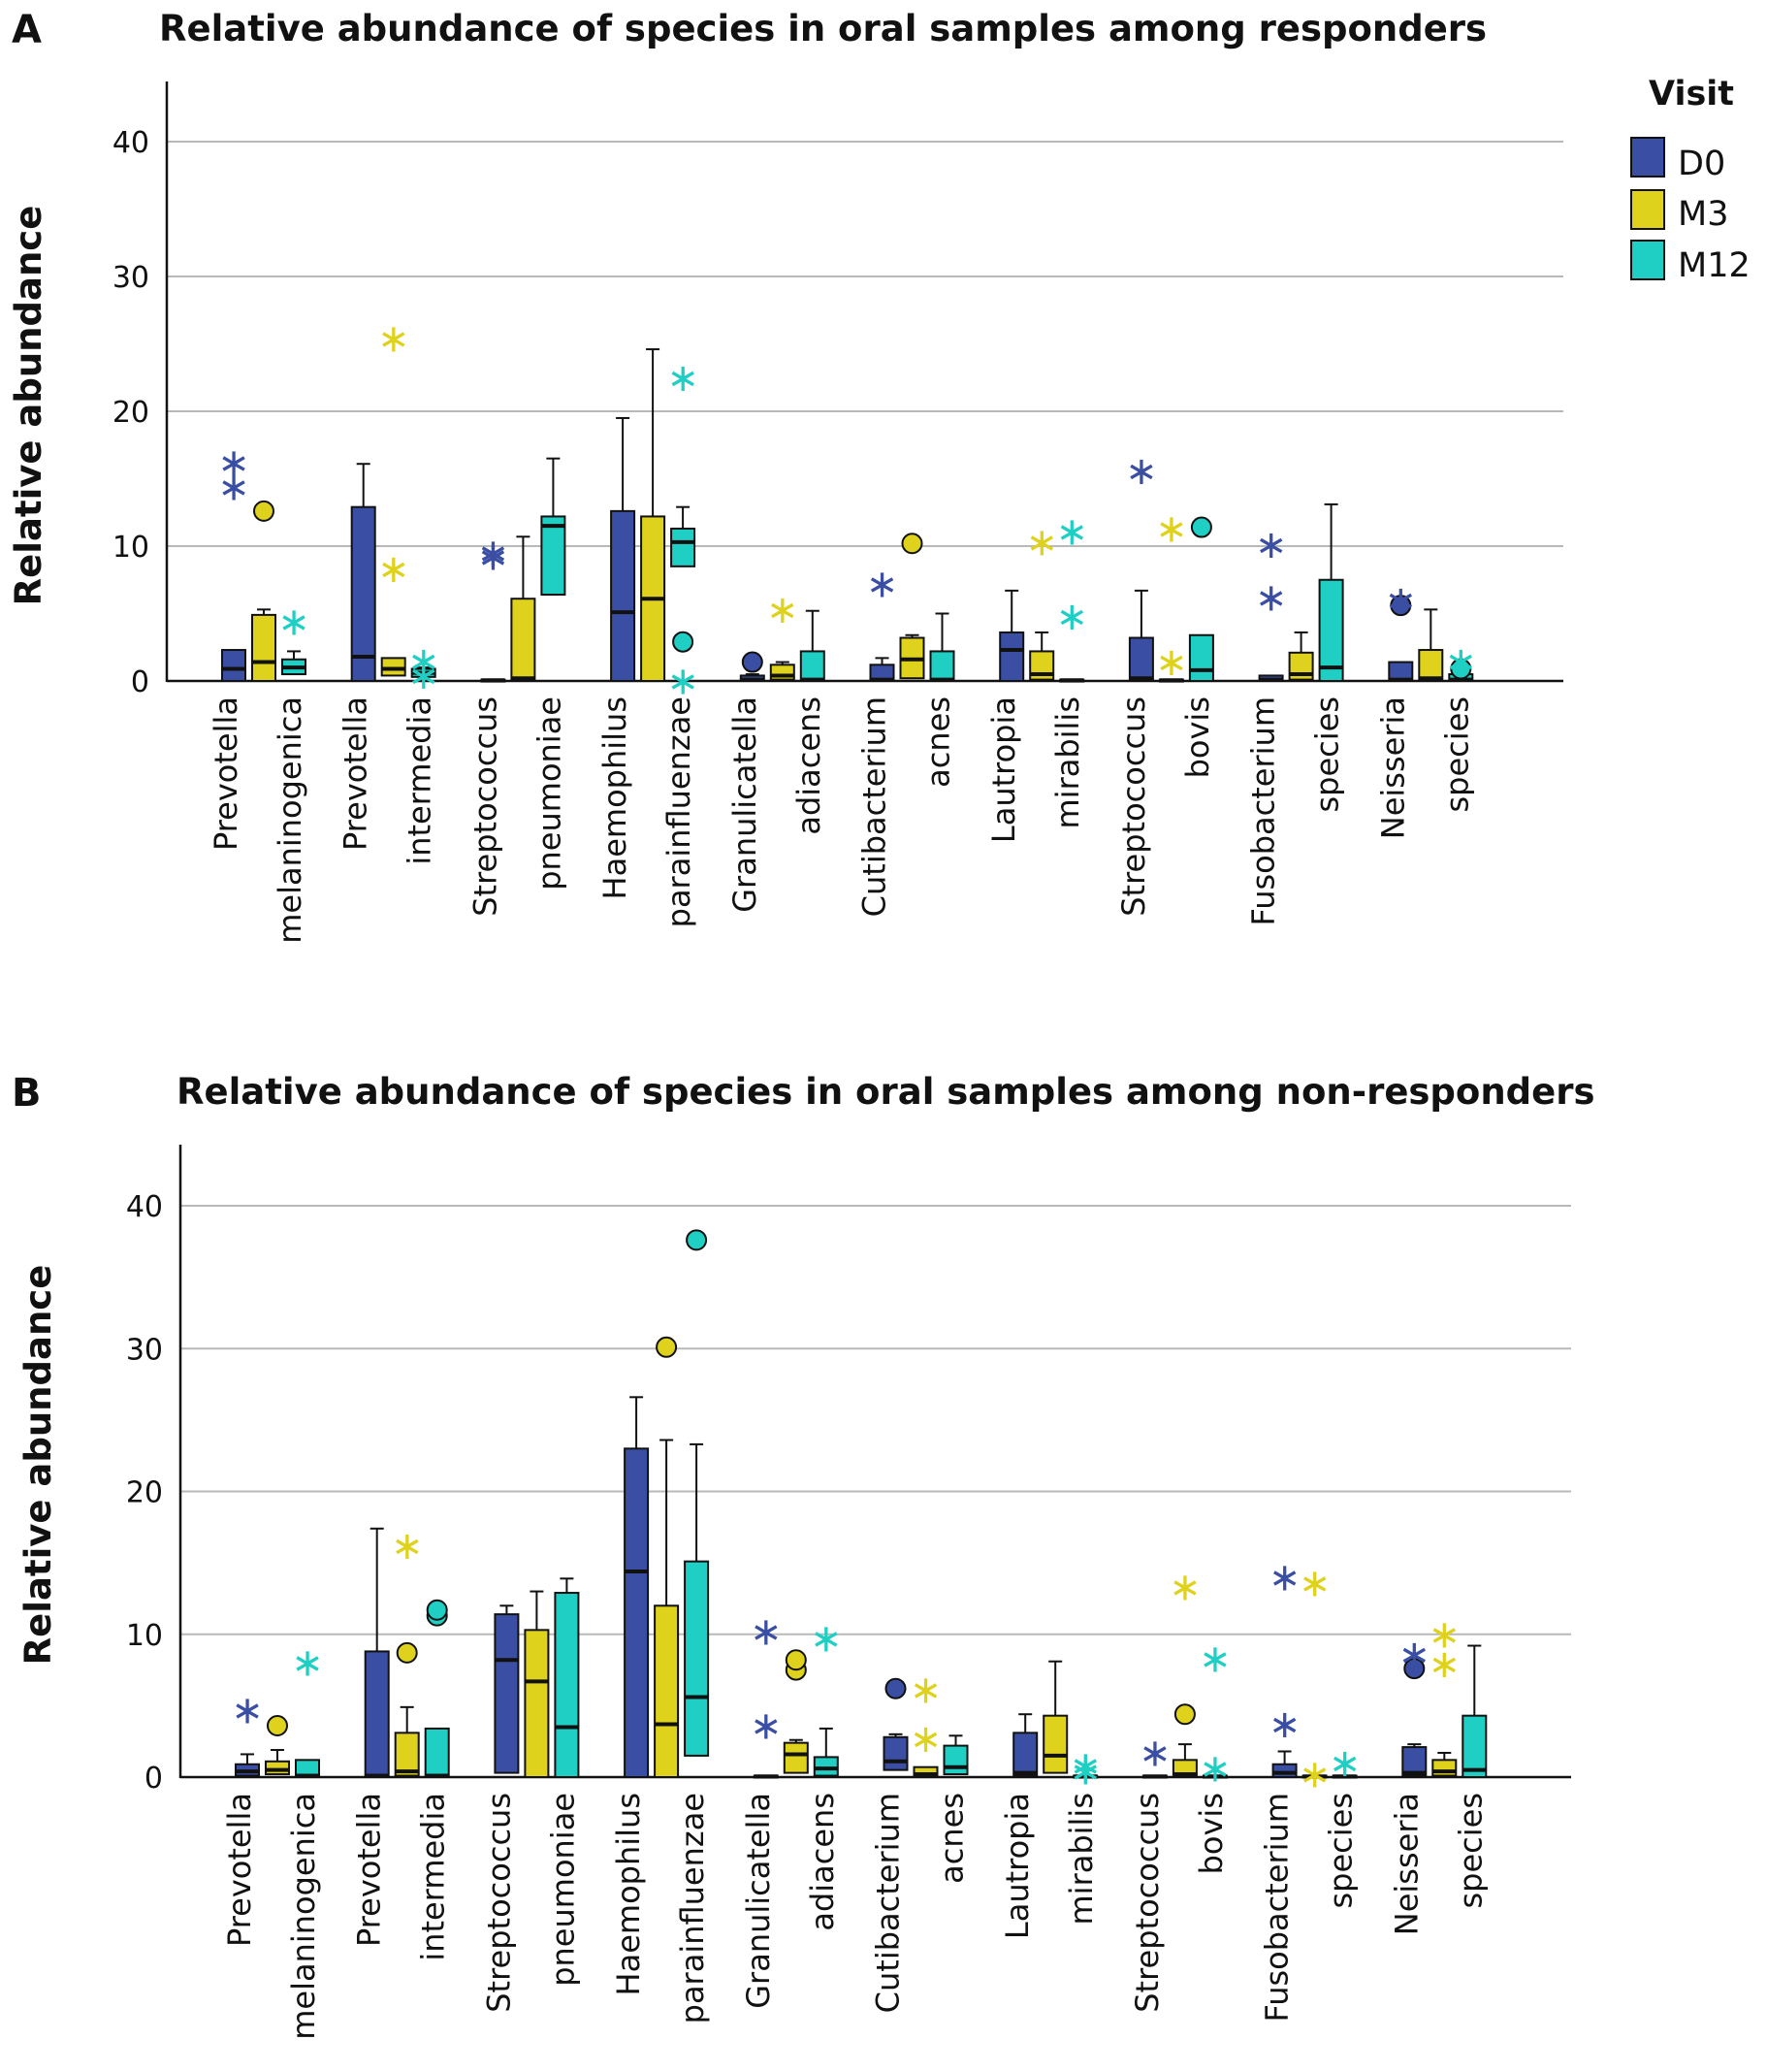 Image resolution: width=1767 pixels, height=2072 pixels. What do you see at coordinates (263, 511) in the screenshot?
I see `panel-a-outlier-m3` at bounding box center [263, 511].